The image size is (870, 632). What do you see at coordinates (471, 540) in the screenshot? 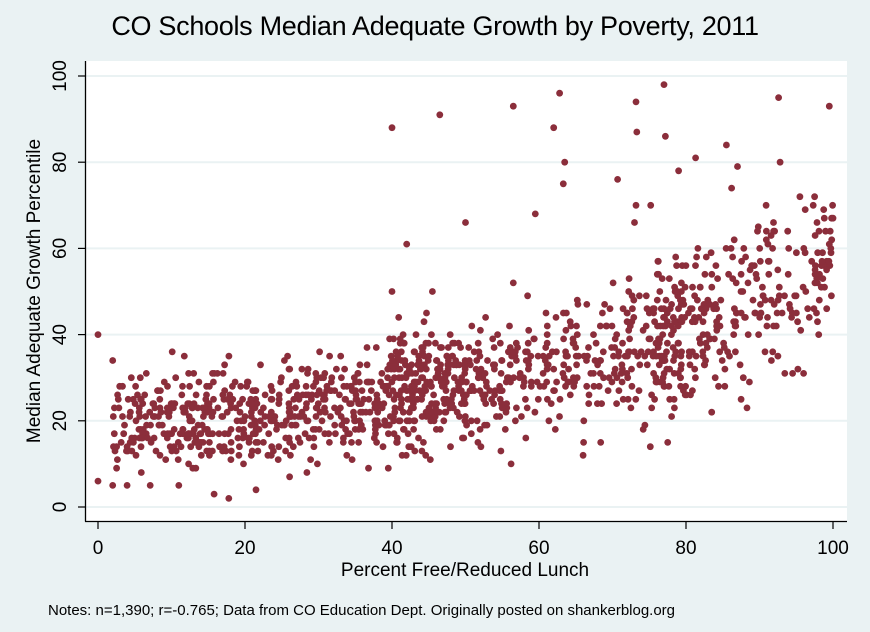
I see `x-axis-ticks: 0 20 40 60 80 100` at bounding box center [471, 540].